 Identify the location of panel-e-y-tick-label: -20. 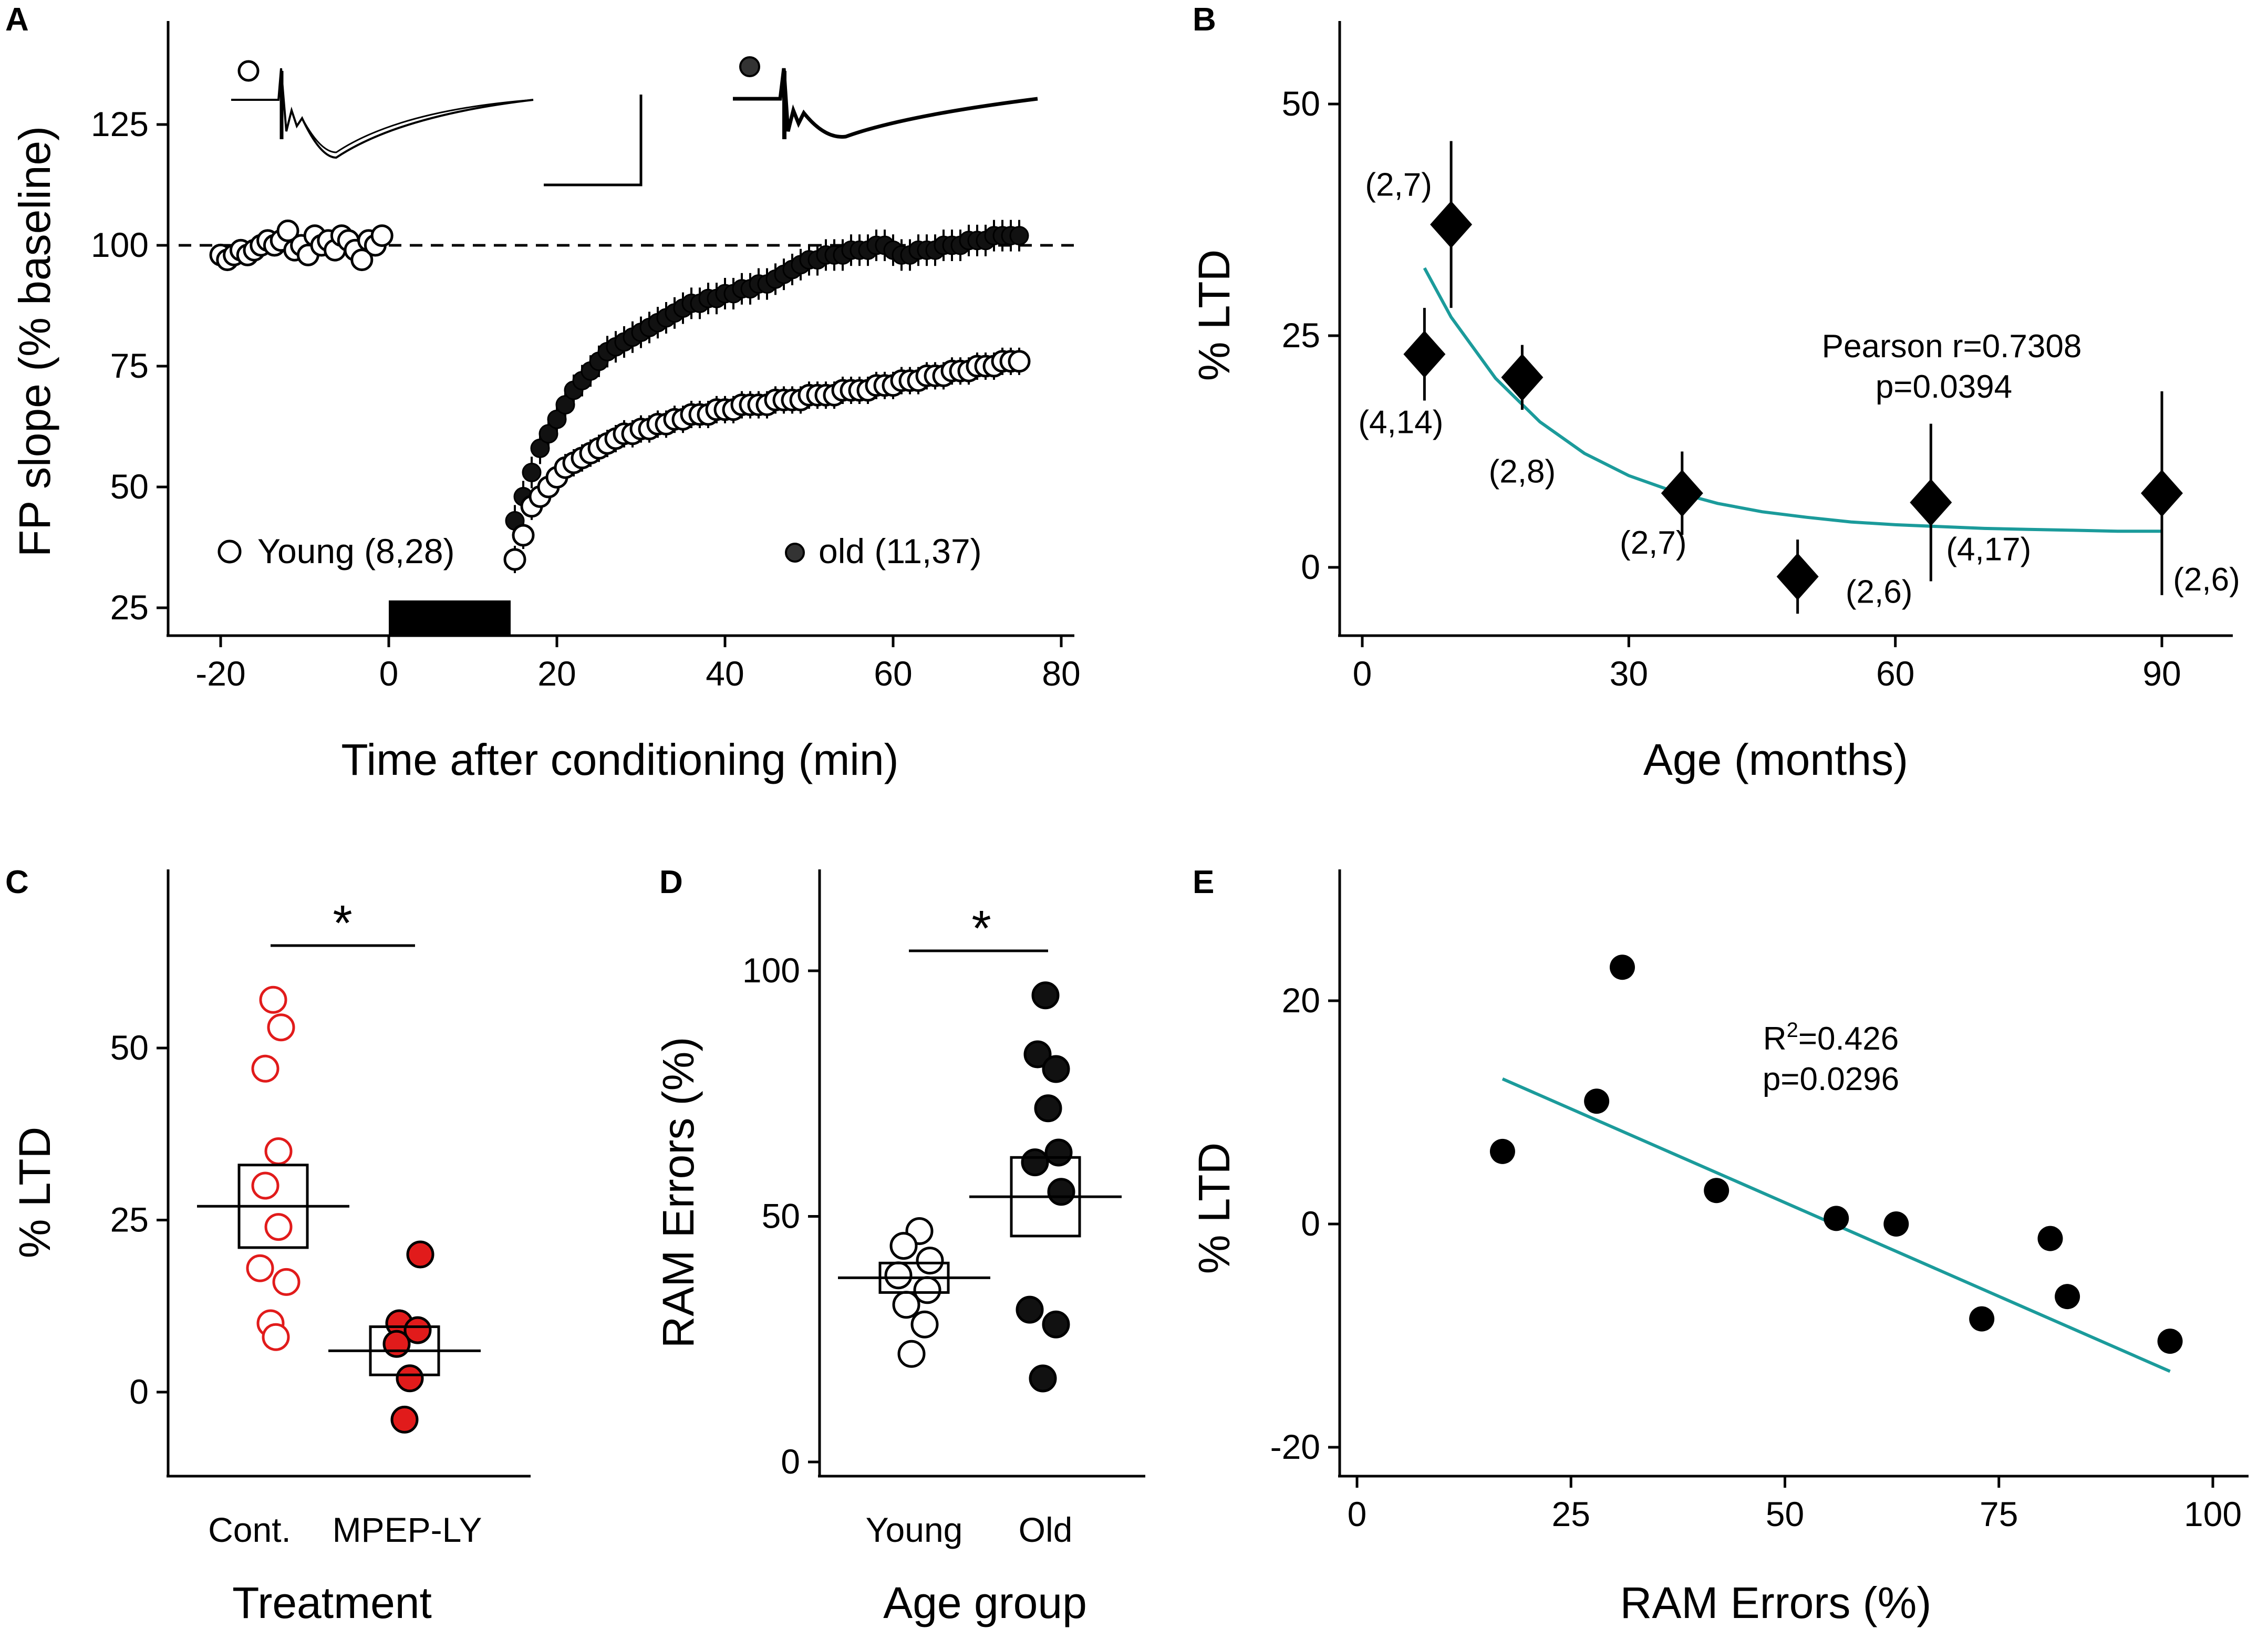
(1295, 1446).